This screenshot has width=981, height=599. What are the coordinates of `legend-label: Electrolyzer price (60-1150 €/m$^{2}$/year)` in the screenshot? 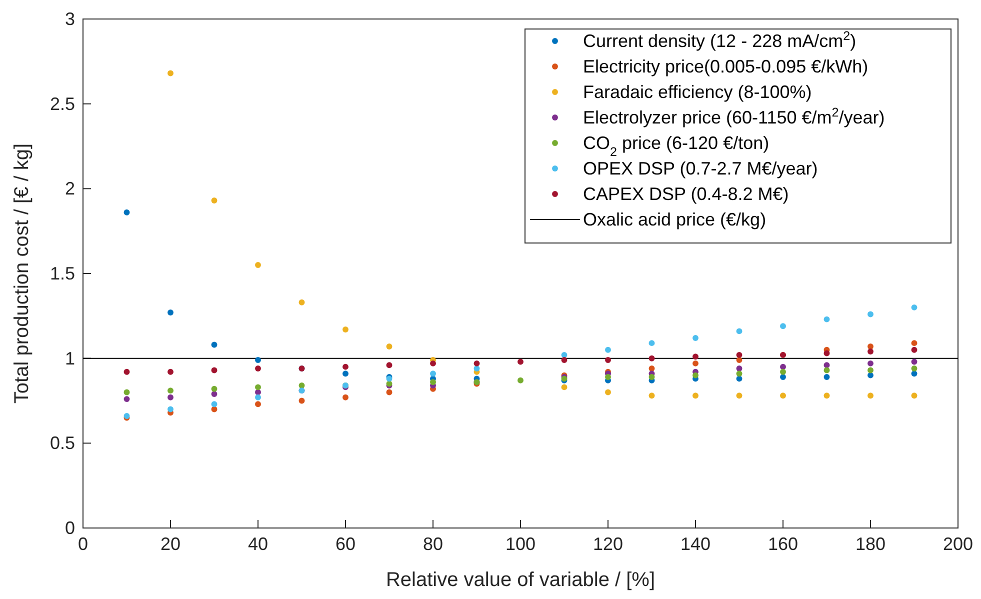 It's located at (734, 117).